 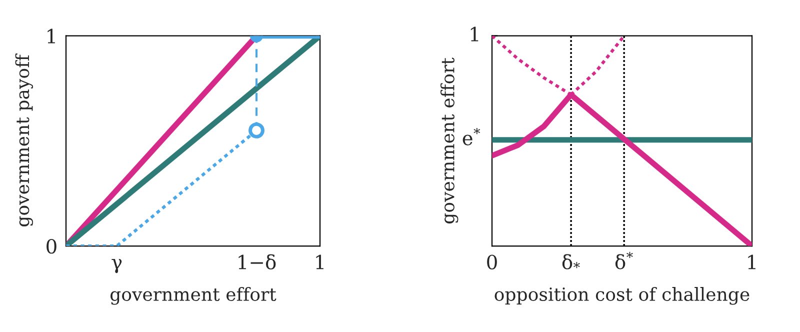 I want to click on y-axis-title: government payoff, so click(x=24, y=139).